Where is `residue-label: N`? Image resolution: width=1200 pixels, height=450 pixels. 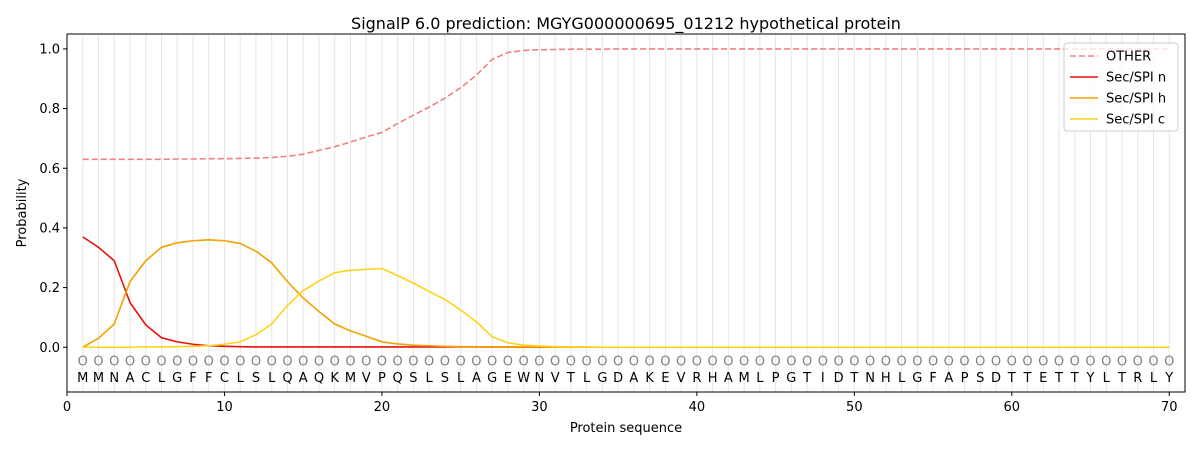
residue-label: N is located at coordinates (540, 378).